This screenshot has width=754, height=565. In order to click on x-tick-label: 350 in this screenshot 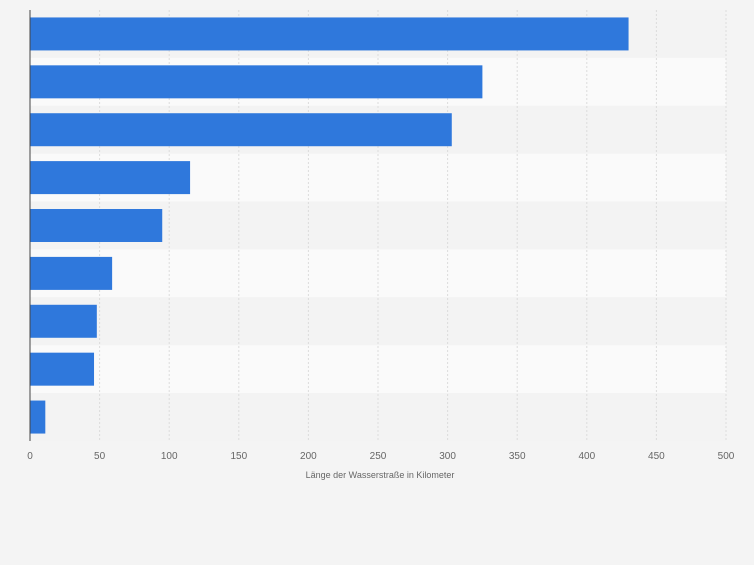, I will do `click(517, 456)`.